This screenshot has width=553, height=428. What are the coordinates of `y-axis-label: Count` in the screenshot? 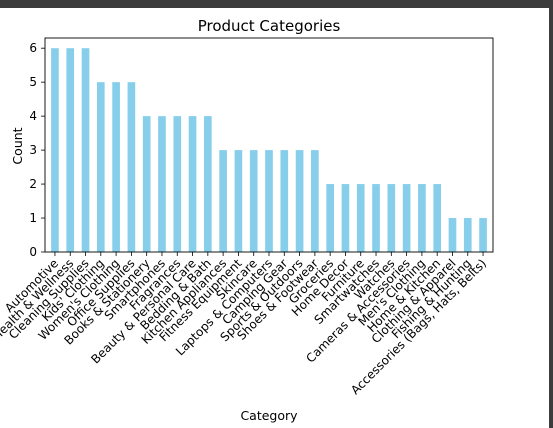 It's located at (17, 145).